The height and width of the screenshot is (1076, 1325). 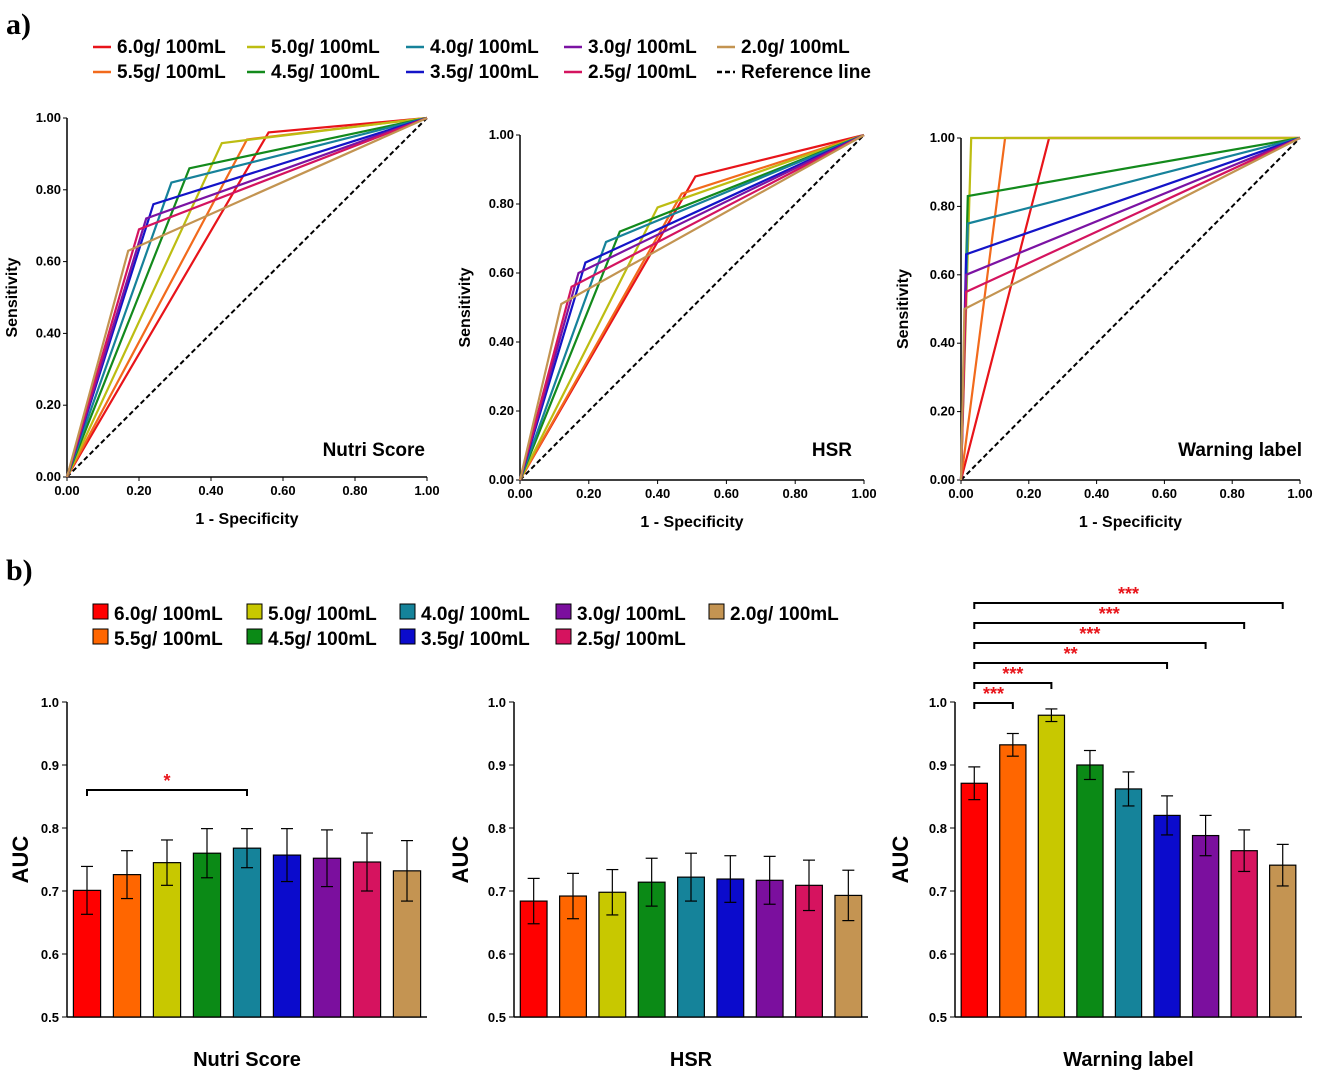 What do you see at coordinates (19, 570) in the screenshot?
I see `panel-b-label: b)` at bounding box center [19, 570].